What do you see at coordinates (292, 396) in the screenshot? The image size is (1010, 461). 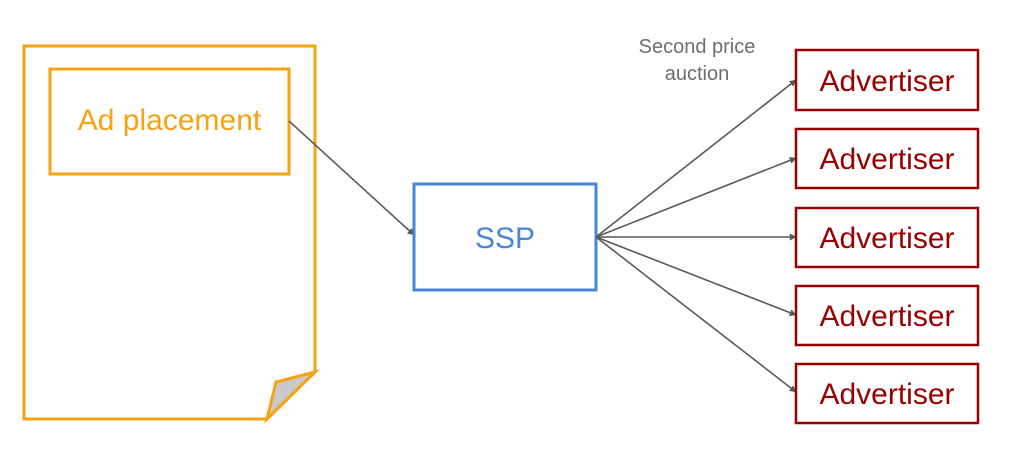 I see `web-page-folded-corner` at bounding box center [292, 396].